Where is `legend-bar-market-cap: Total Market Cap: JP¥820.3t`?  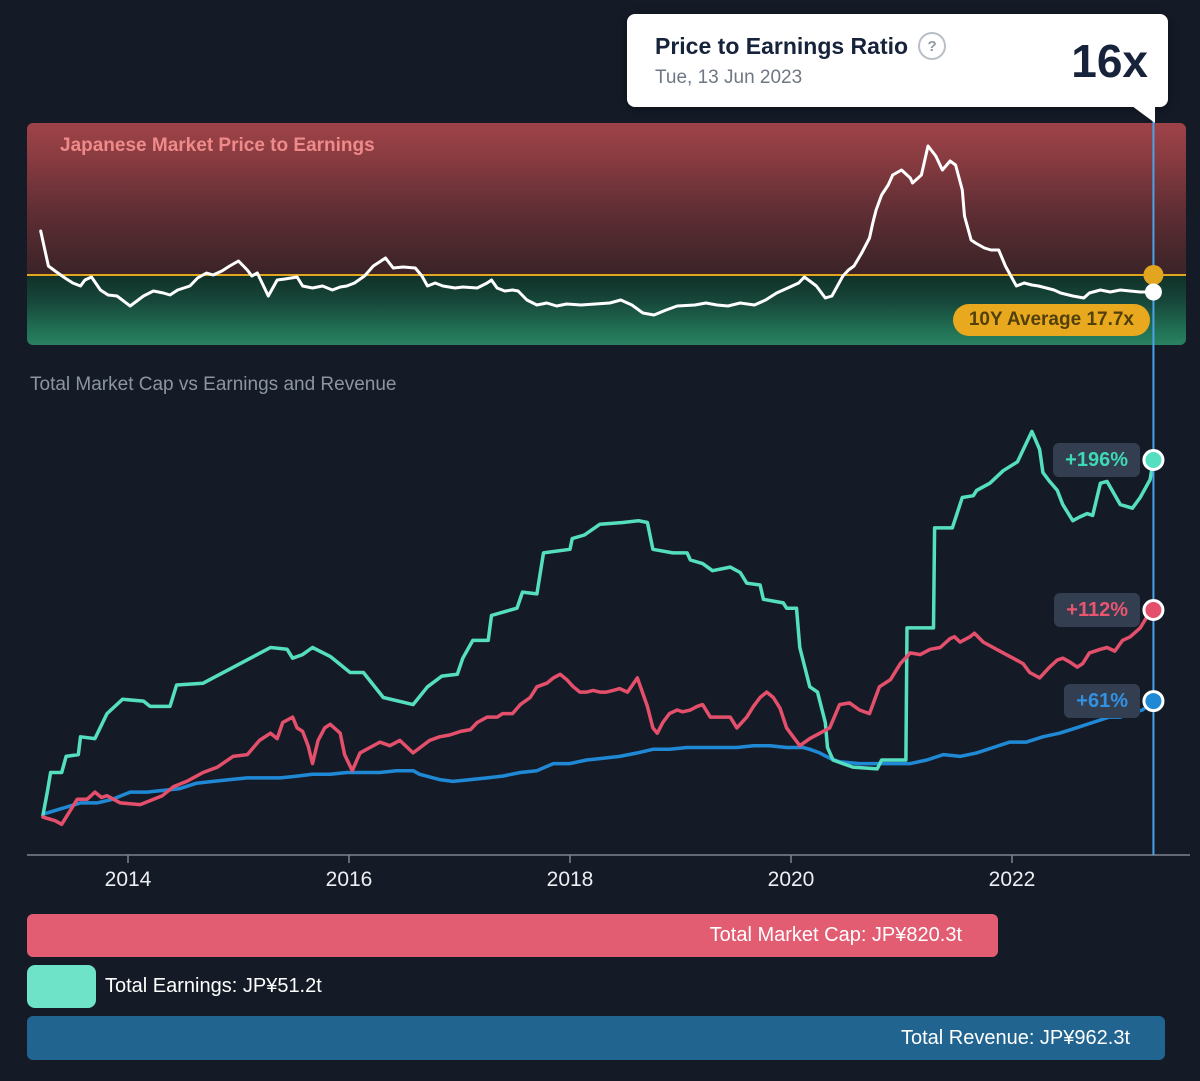 legend-bar-market-cap: Total Market Cap: JP¥820.3t is located at coordinates (512, 935).